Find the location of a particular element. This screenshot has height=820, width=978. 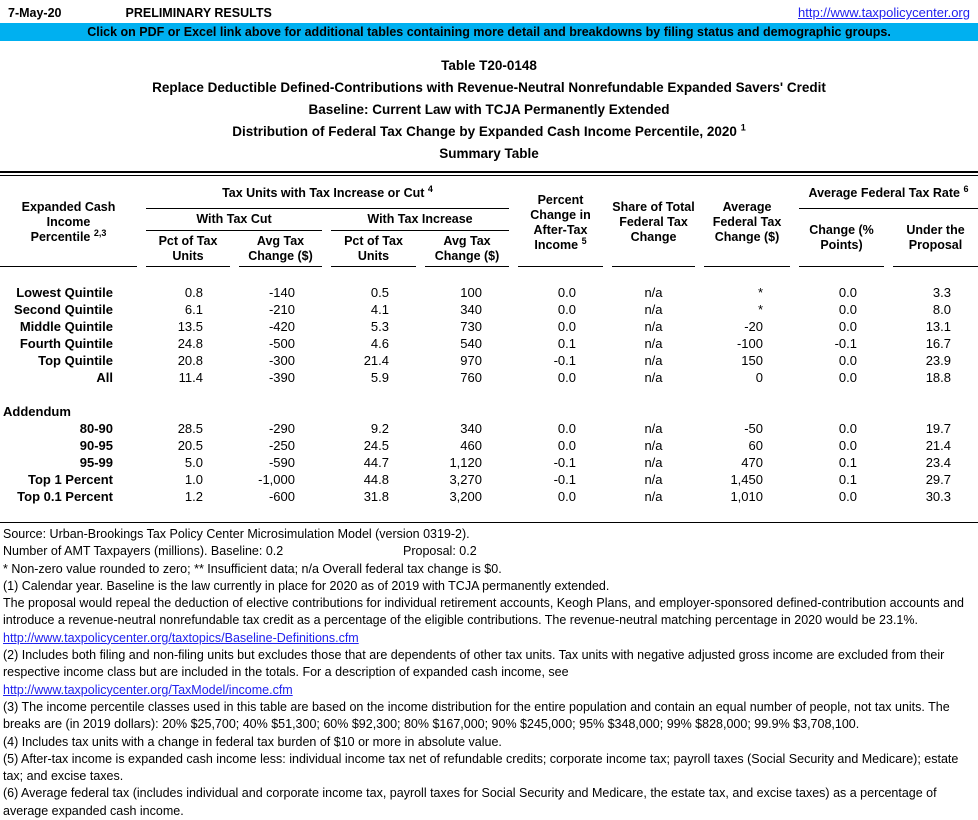

header-rate-change-points: Change (% Points) is located at coordinates (841, 238).